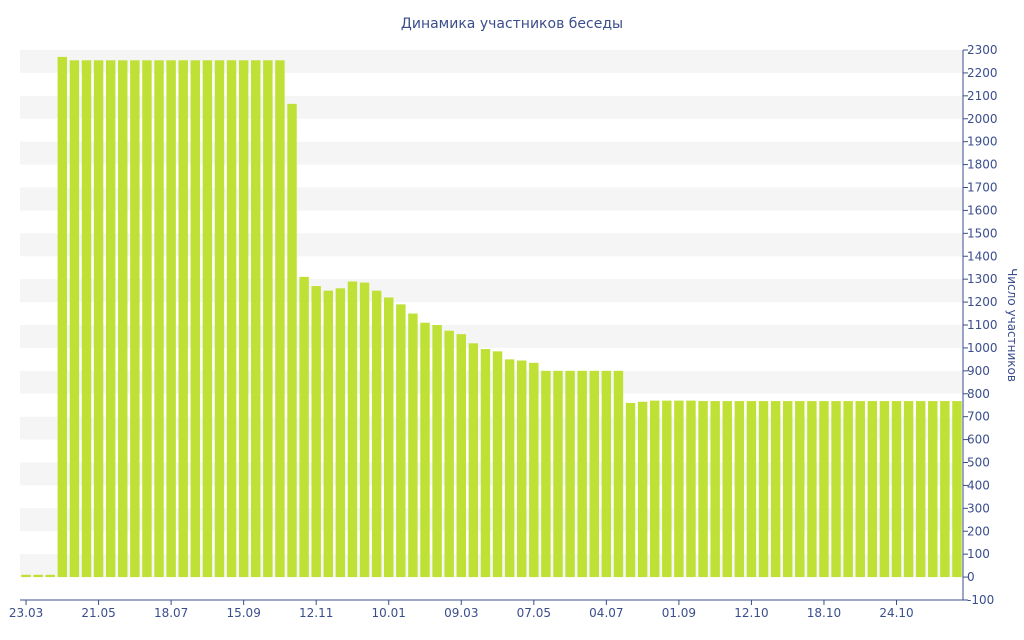 This screenshot has height=640, width=1024. Describe the element at coordinates (534, 613) in the screenshot. I see `x-tick-label: 07.05` at that location.